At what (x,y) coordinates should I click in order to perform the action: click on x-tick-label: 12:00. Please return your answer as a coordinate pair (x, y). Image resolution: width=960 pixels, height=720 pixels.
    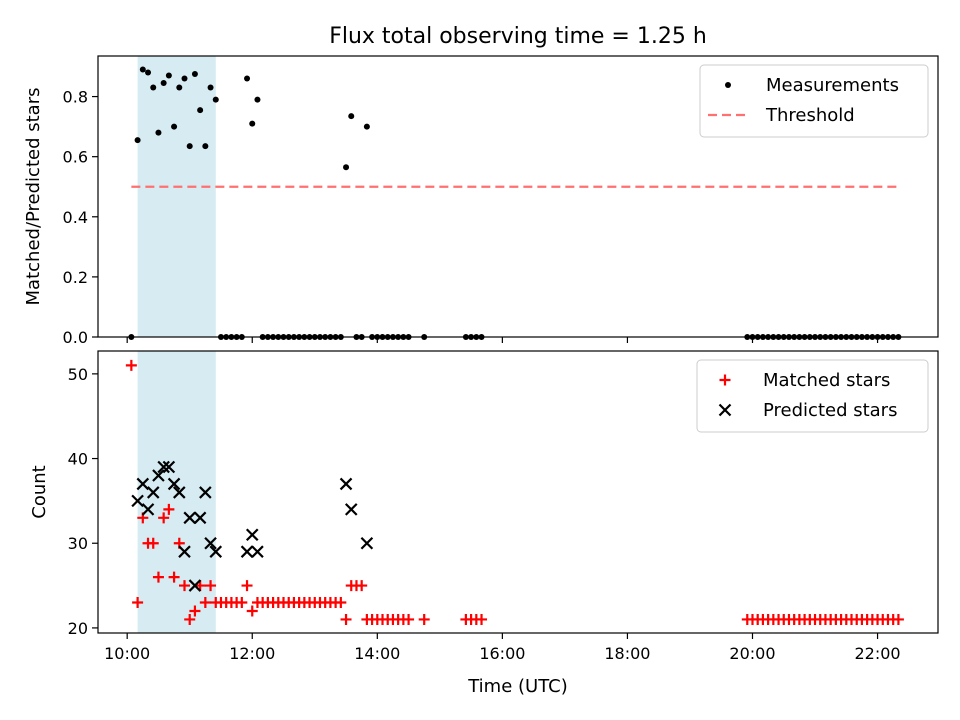
    Looking at the image, I should click on (252, 653).